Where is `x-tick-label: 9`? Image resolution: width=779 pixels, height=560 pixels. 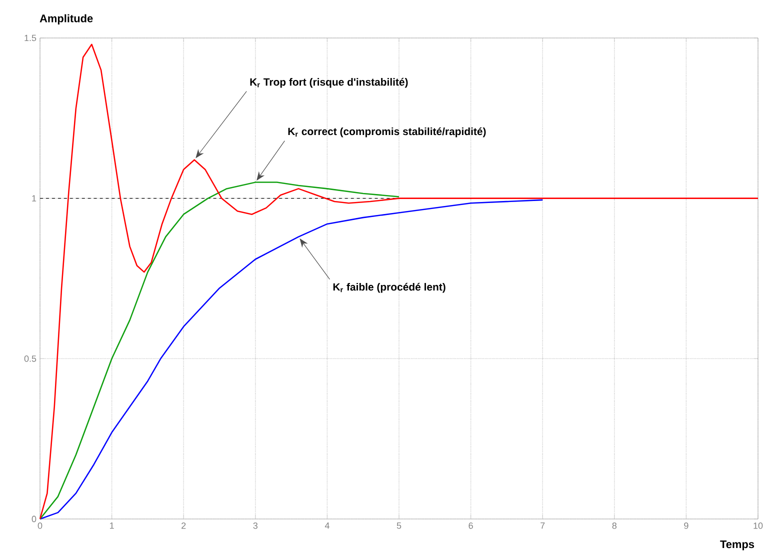
x-tick-label: 9 is located at coordinates (686, 525).